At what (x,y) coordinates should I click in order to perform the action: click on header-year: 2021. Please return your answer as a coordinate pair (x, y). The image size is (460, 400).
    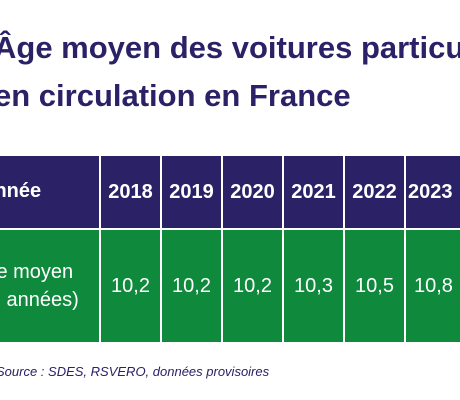
    Looking at the image, I should click on (313, 191).